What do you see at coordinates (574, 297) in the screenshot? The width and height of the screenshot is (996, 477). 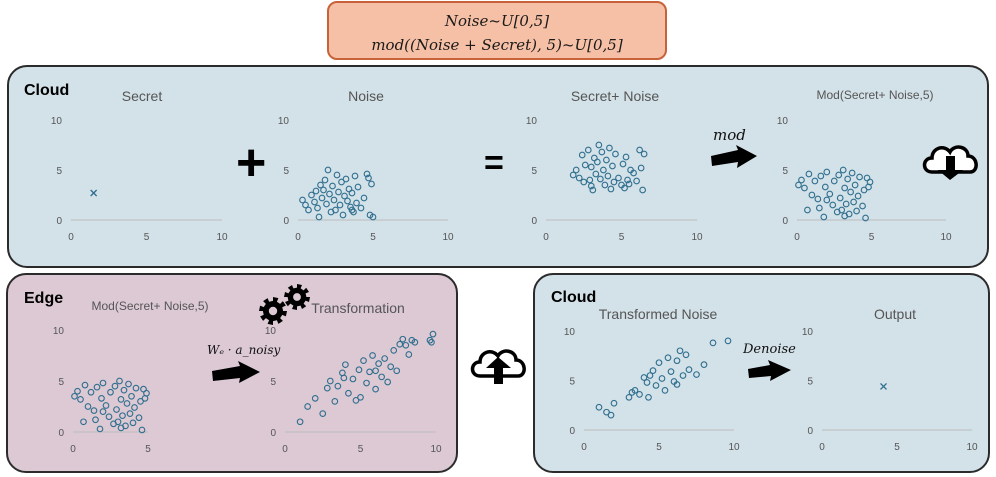 I see `cloud-bottom-label: Cloud` at bounding box center [574, 297].